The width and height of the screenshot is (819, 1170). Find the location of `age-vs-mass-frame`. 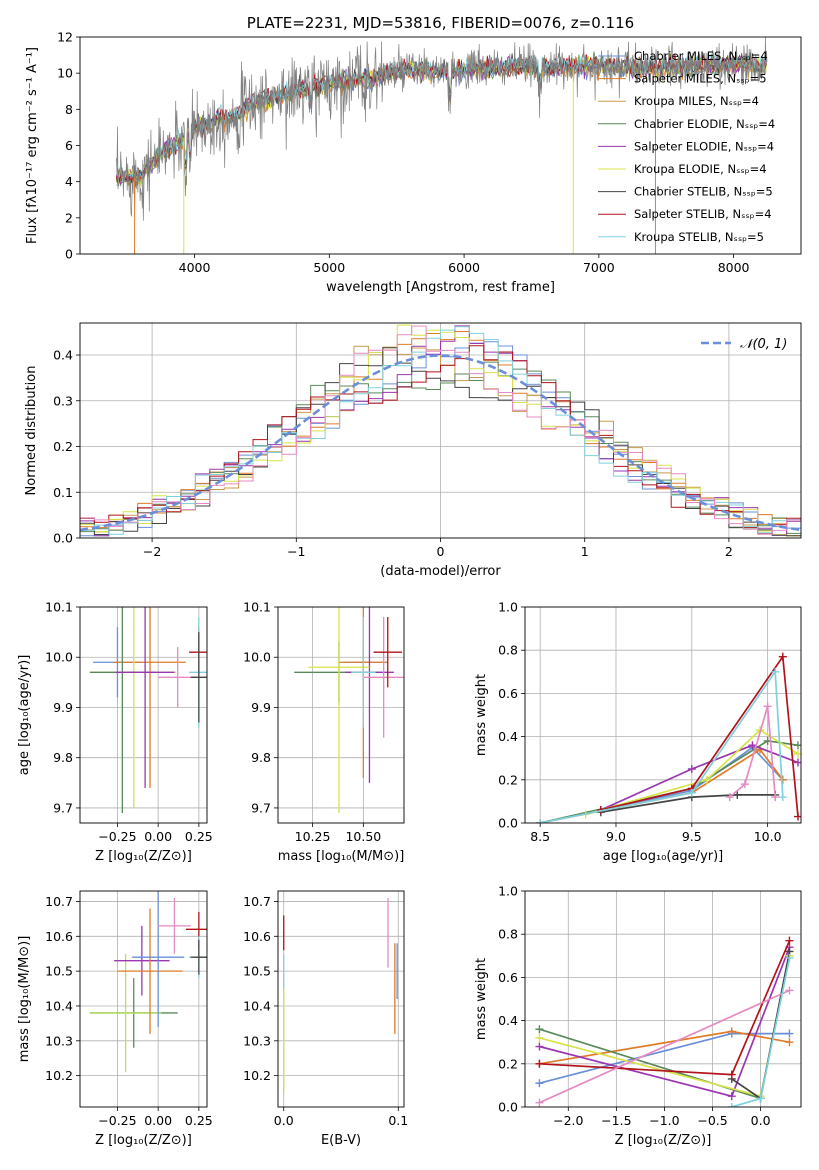

age-vs-mass-frame is located at coordinates (341, 715).